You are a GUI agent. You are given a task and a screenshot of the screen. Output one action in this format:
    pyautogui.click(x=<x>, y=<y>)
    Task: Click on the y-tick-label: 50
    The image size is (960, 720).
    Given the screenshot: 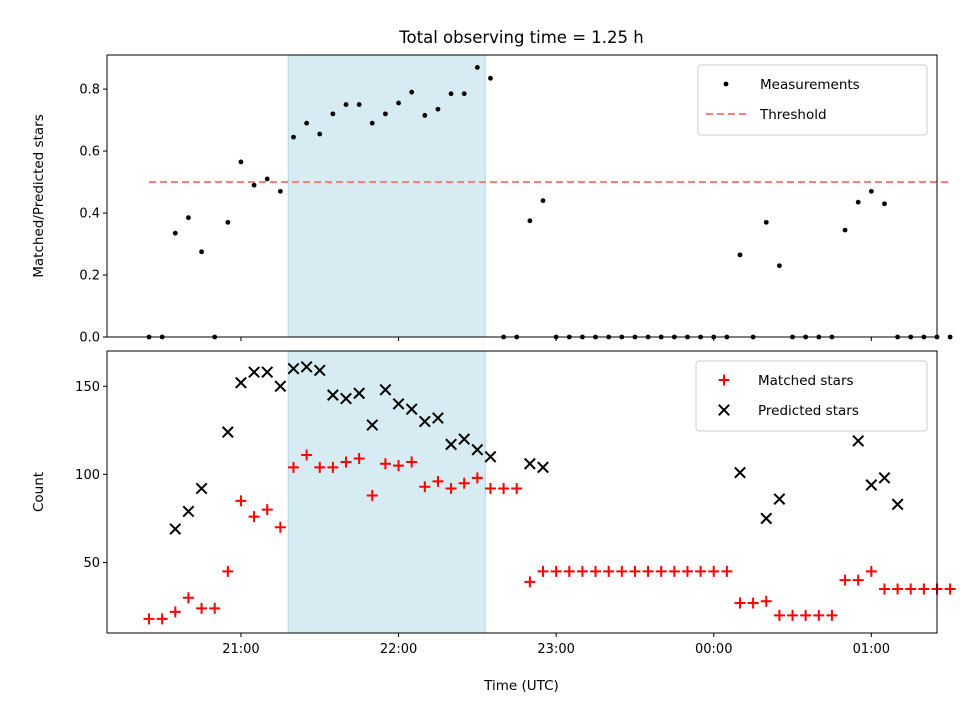 What is the action you would take?
    pyautogui.click(x=91, y=563)
    